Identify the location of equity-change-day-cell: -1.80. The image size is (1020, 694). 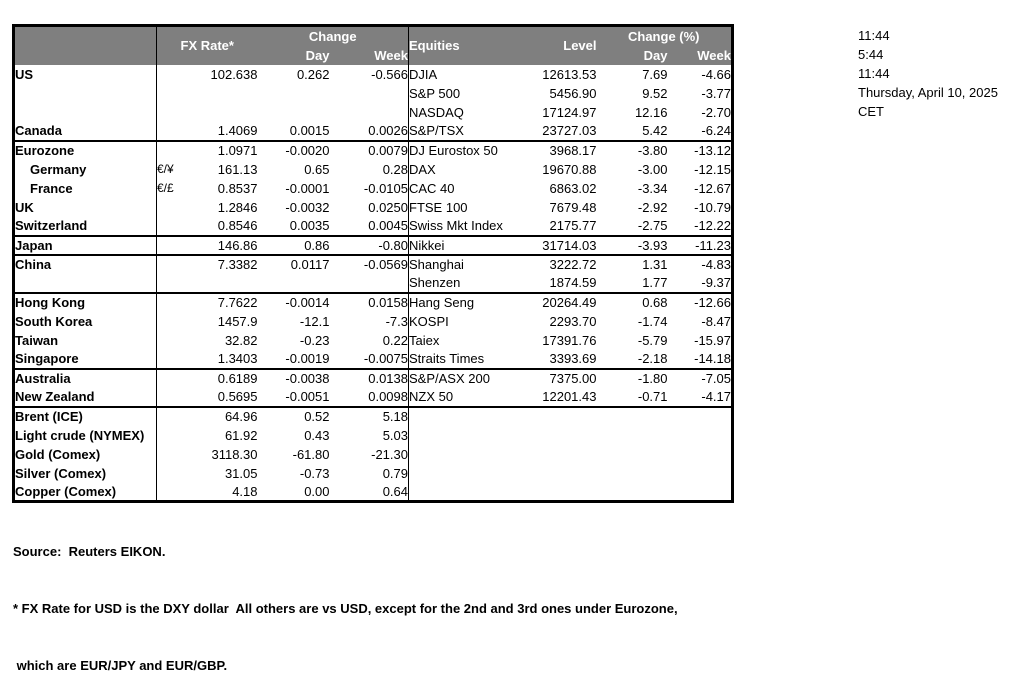
(632, 377).